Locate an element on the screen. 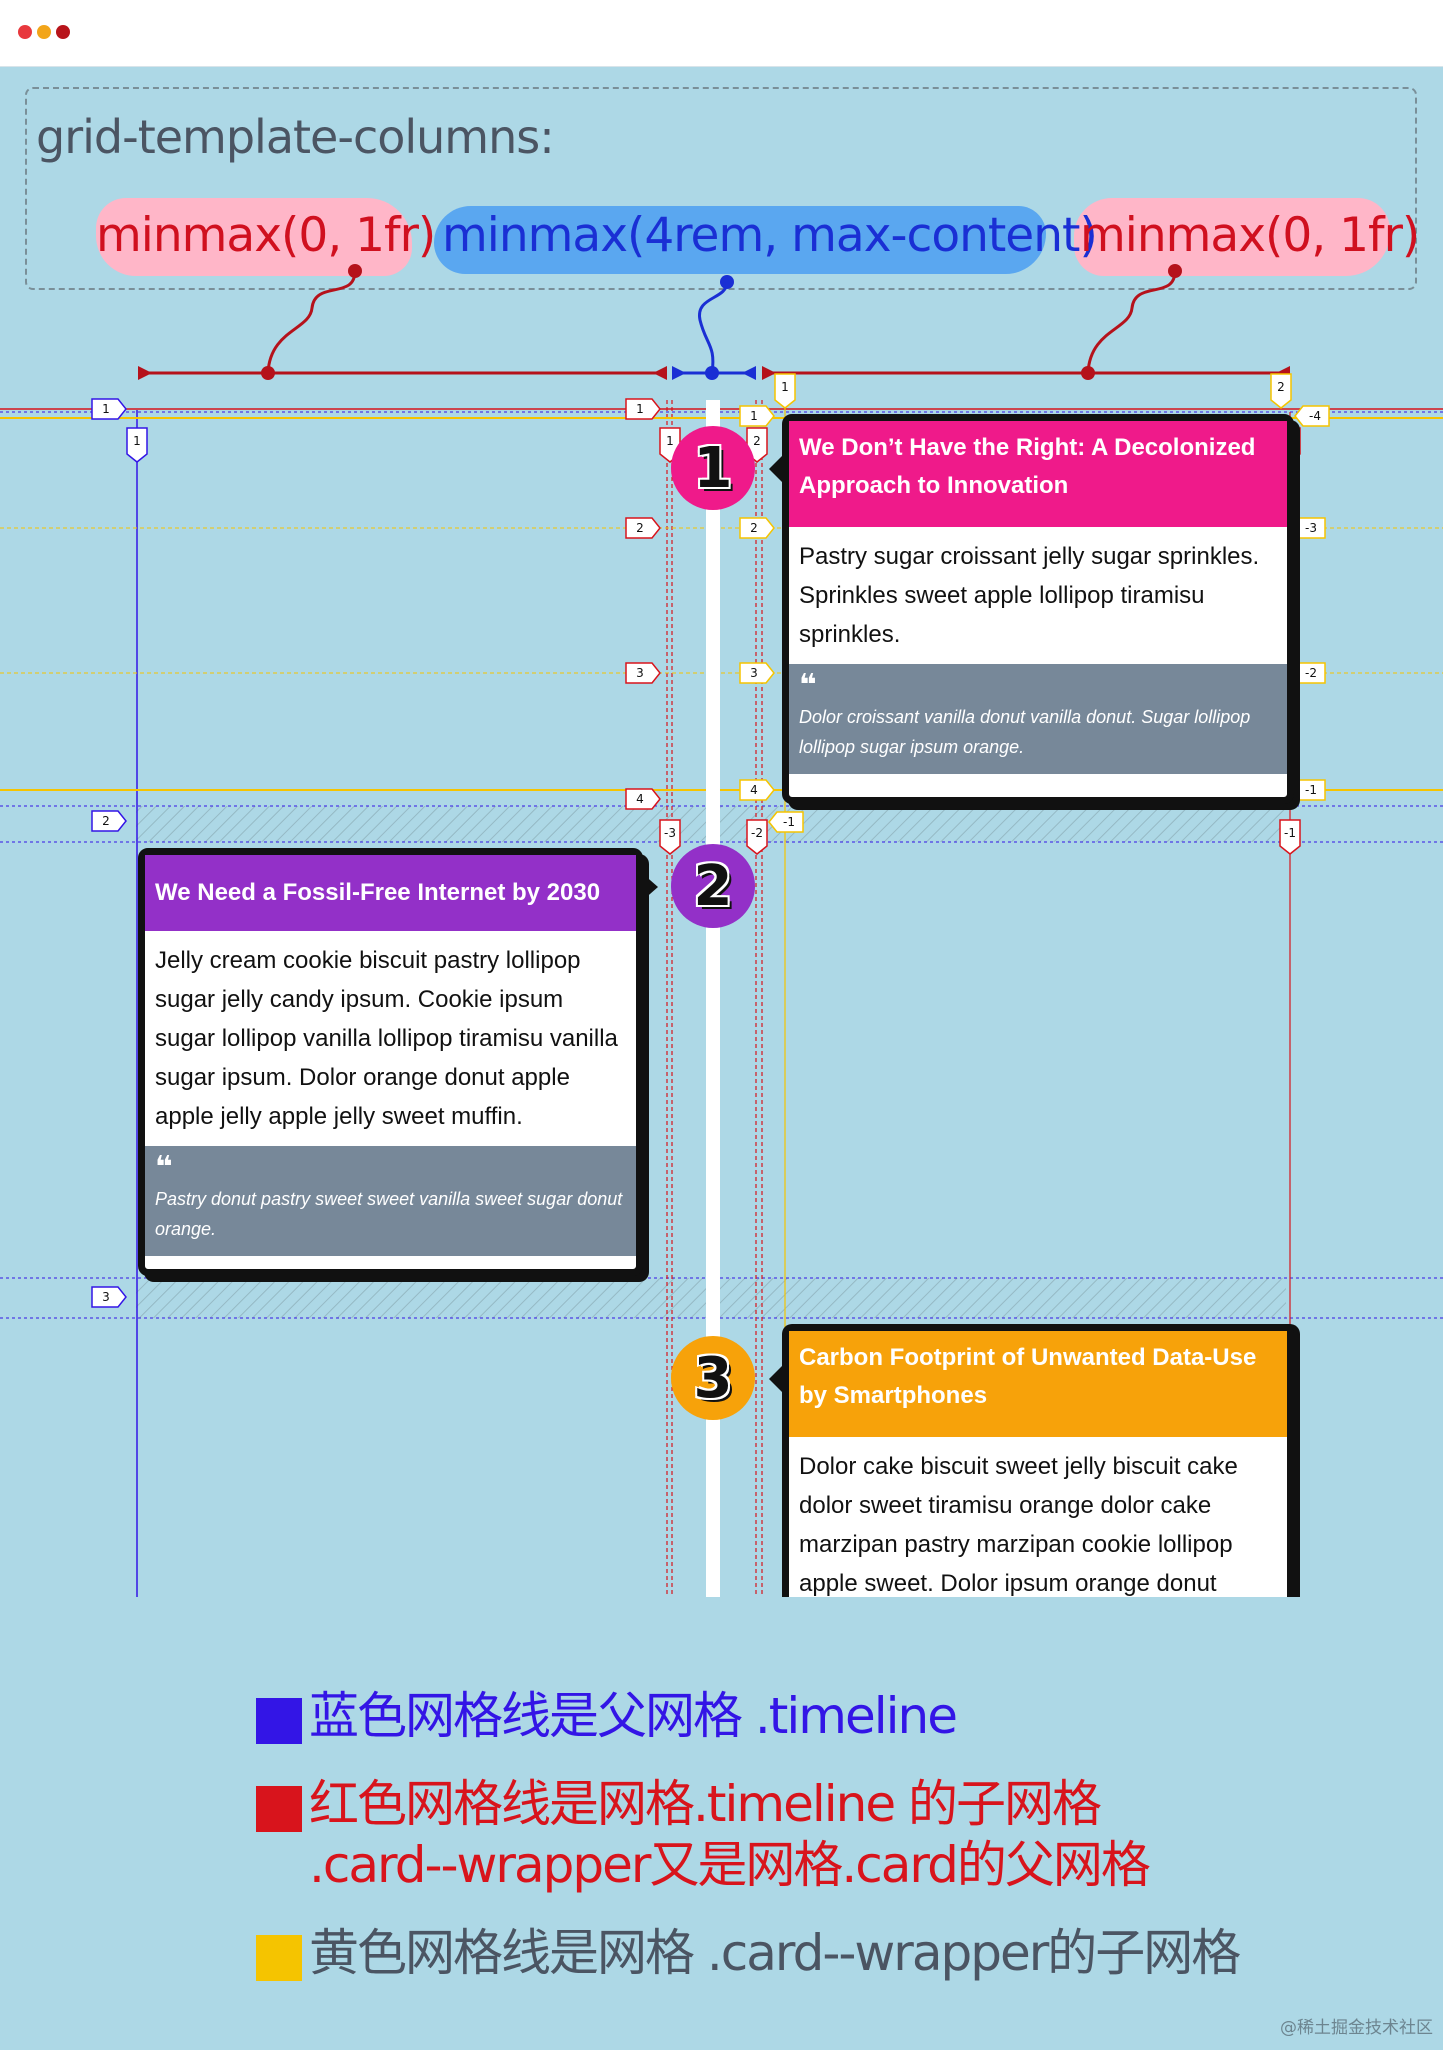  grid-tag-nested-column-neg1: -1 is located at coordinates (786, 822).